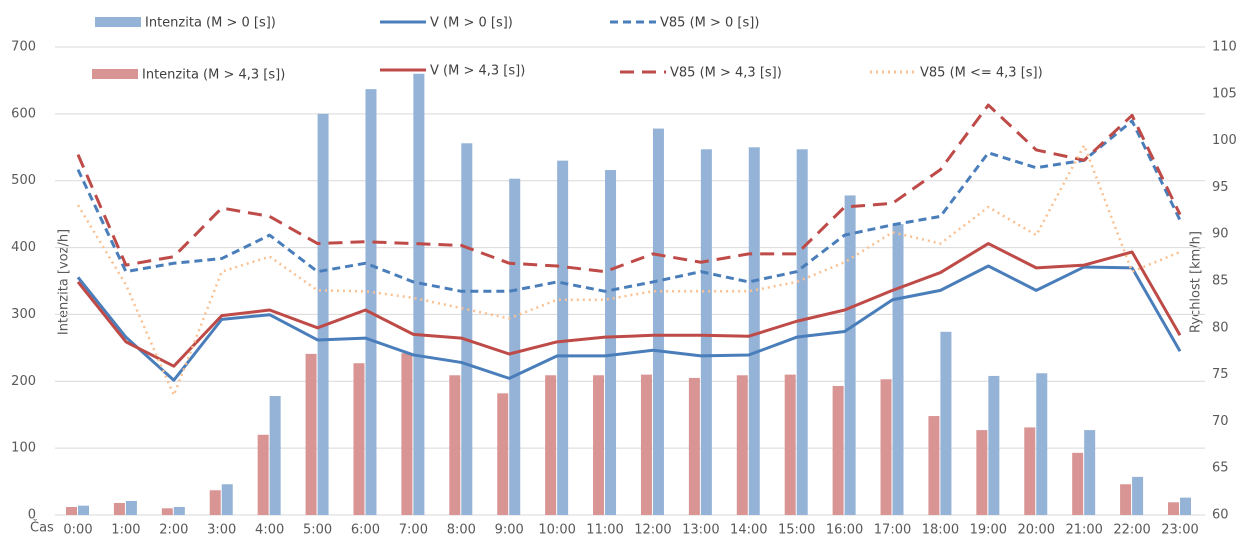 This screenshot has width=1242, height=543. Describe the element at coordinates (269, 530) in the screenshot. I see `x-tick-label: 4:00` at that location.